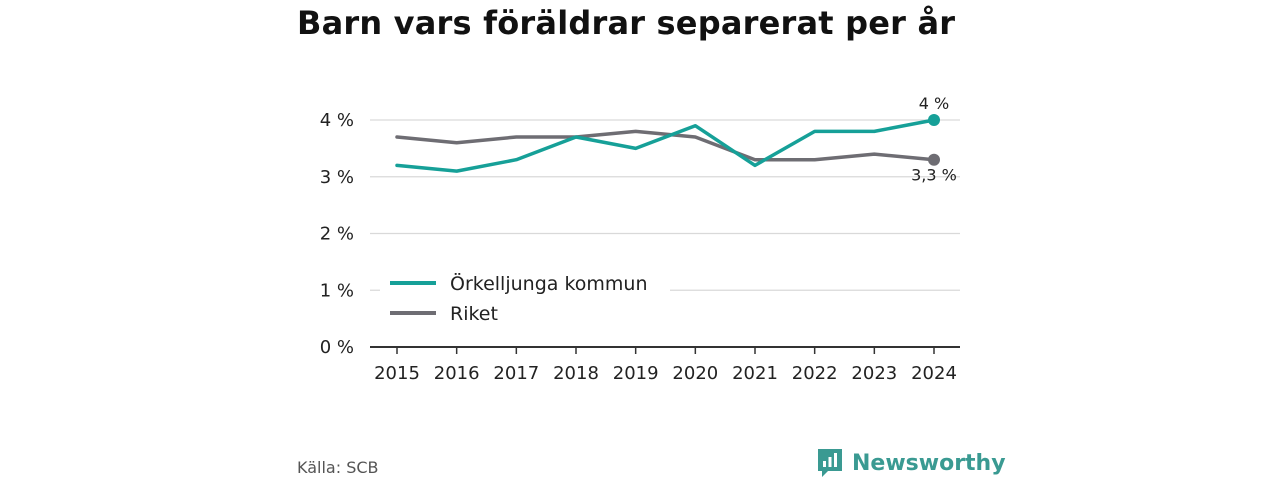 The image size is (1280, 480). I want to click on x-tick-label: 2015, so click(397, 373).